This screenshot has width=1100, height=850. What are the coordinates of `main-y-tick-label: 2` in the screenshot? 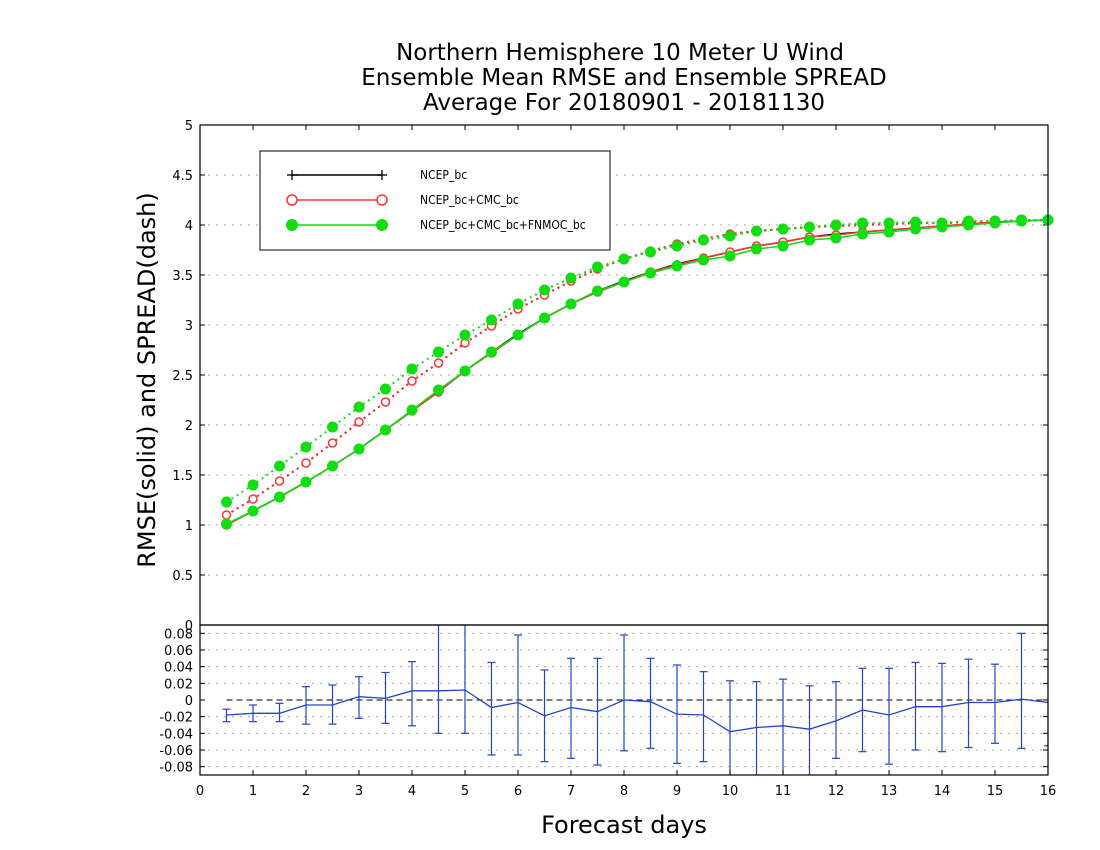 It's located at (189, 426).